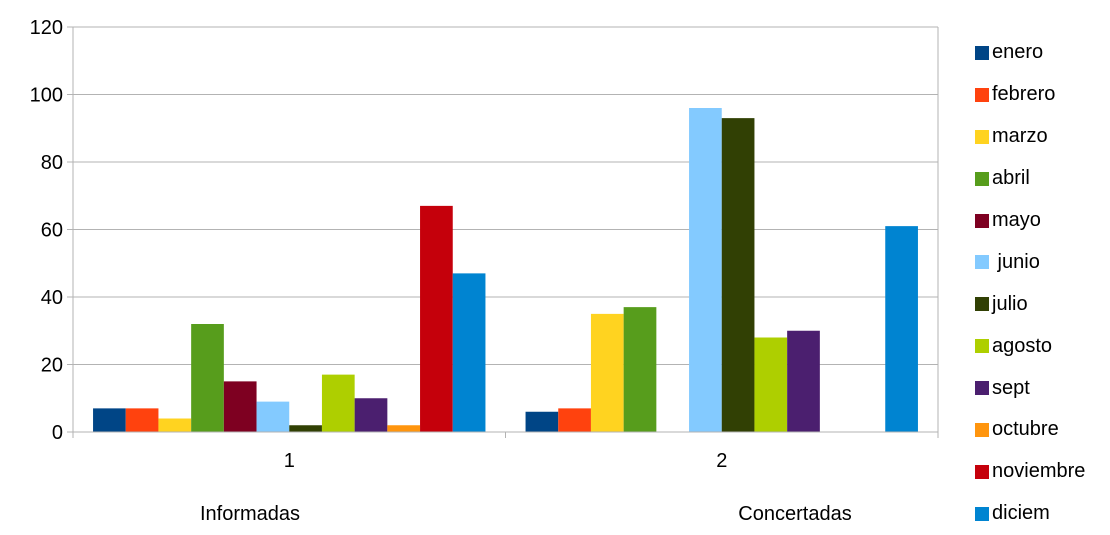  I want to click on legend-item: enero, so click(1042, 53).